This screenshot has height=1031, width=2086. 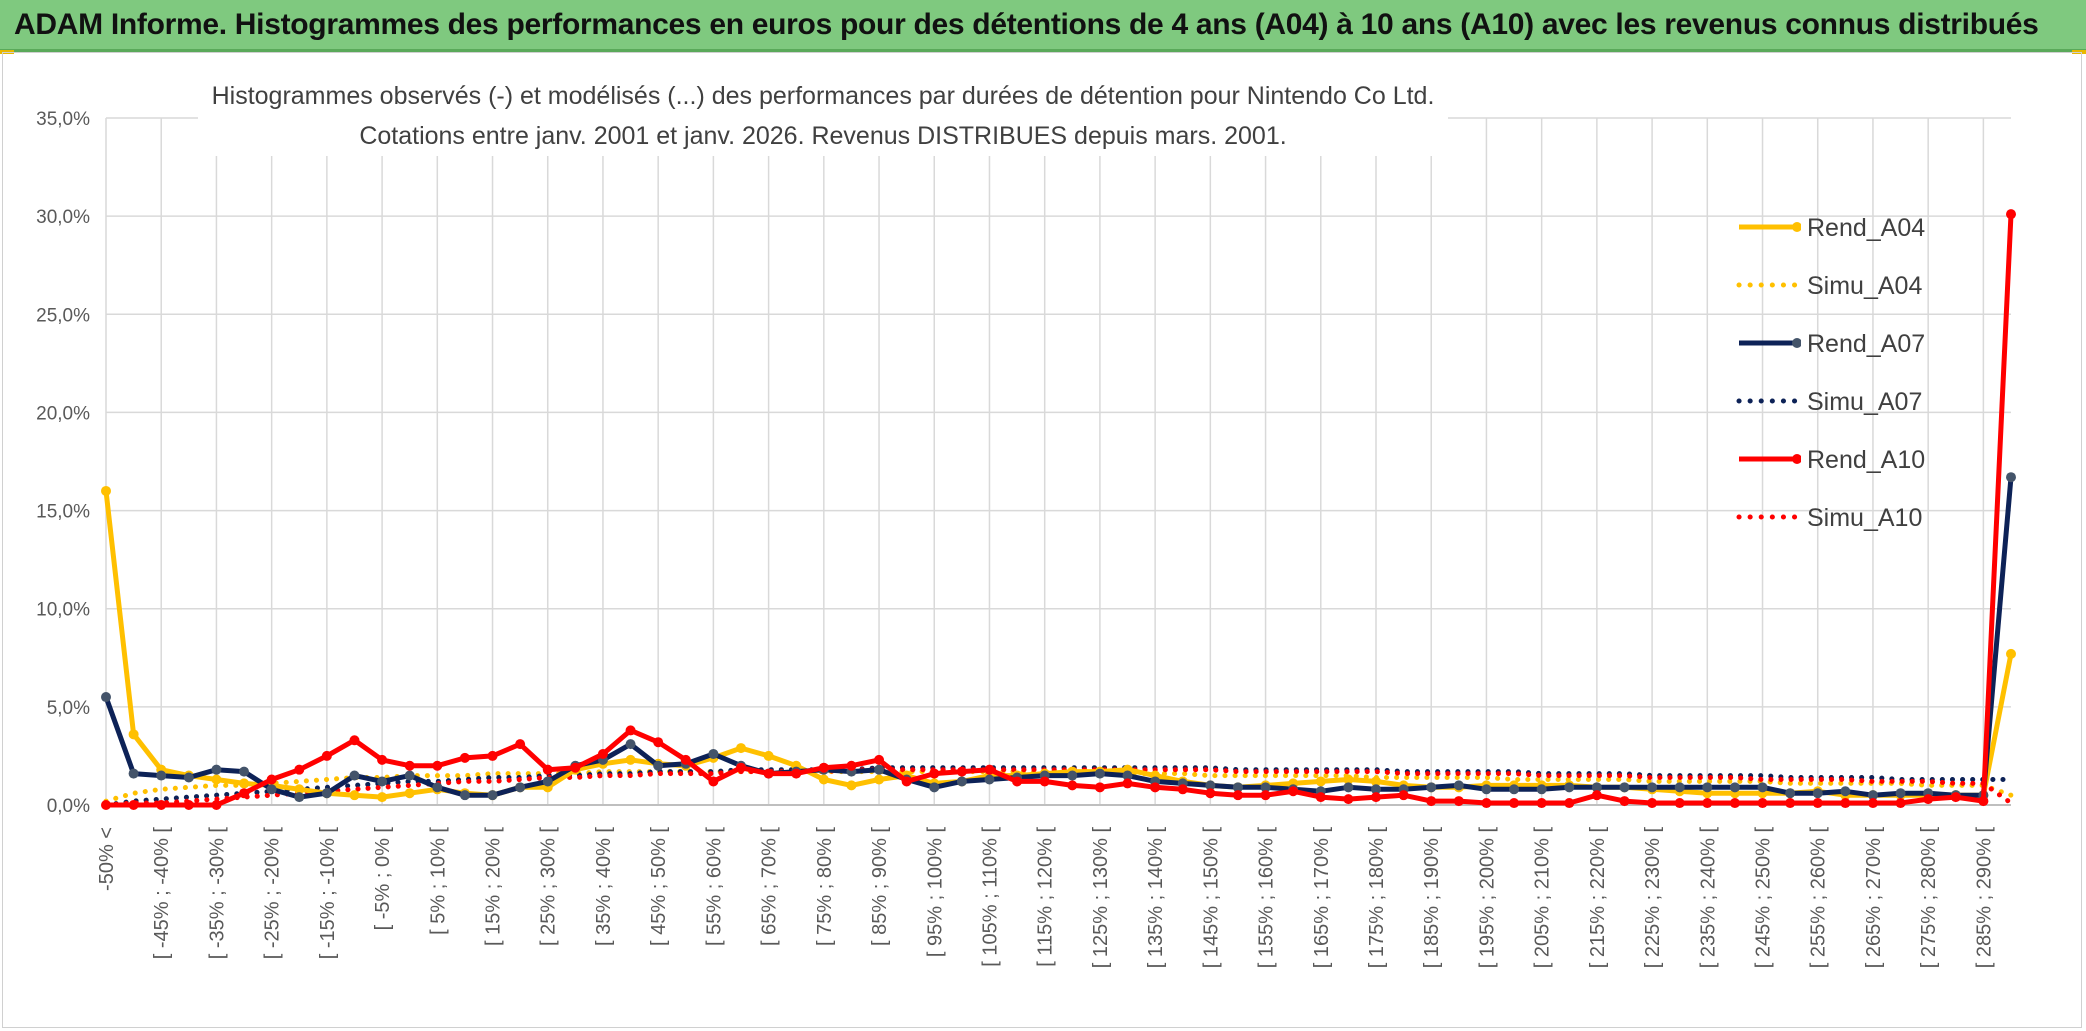 I want to click on x-tick-label: [ 95% ; 100% [, so click(x=935, y=892).